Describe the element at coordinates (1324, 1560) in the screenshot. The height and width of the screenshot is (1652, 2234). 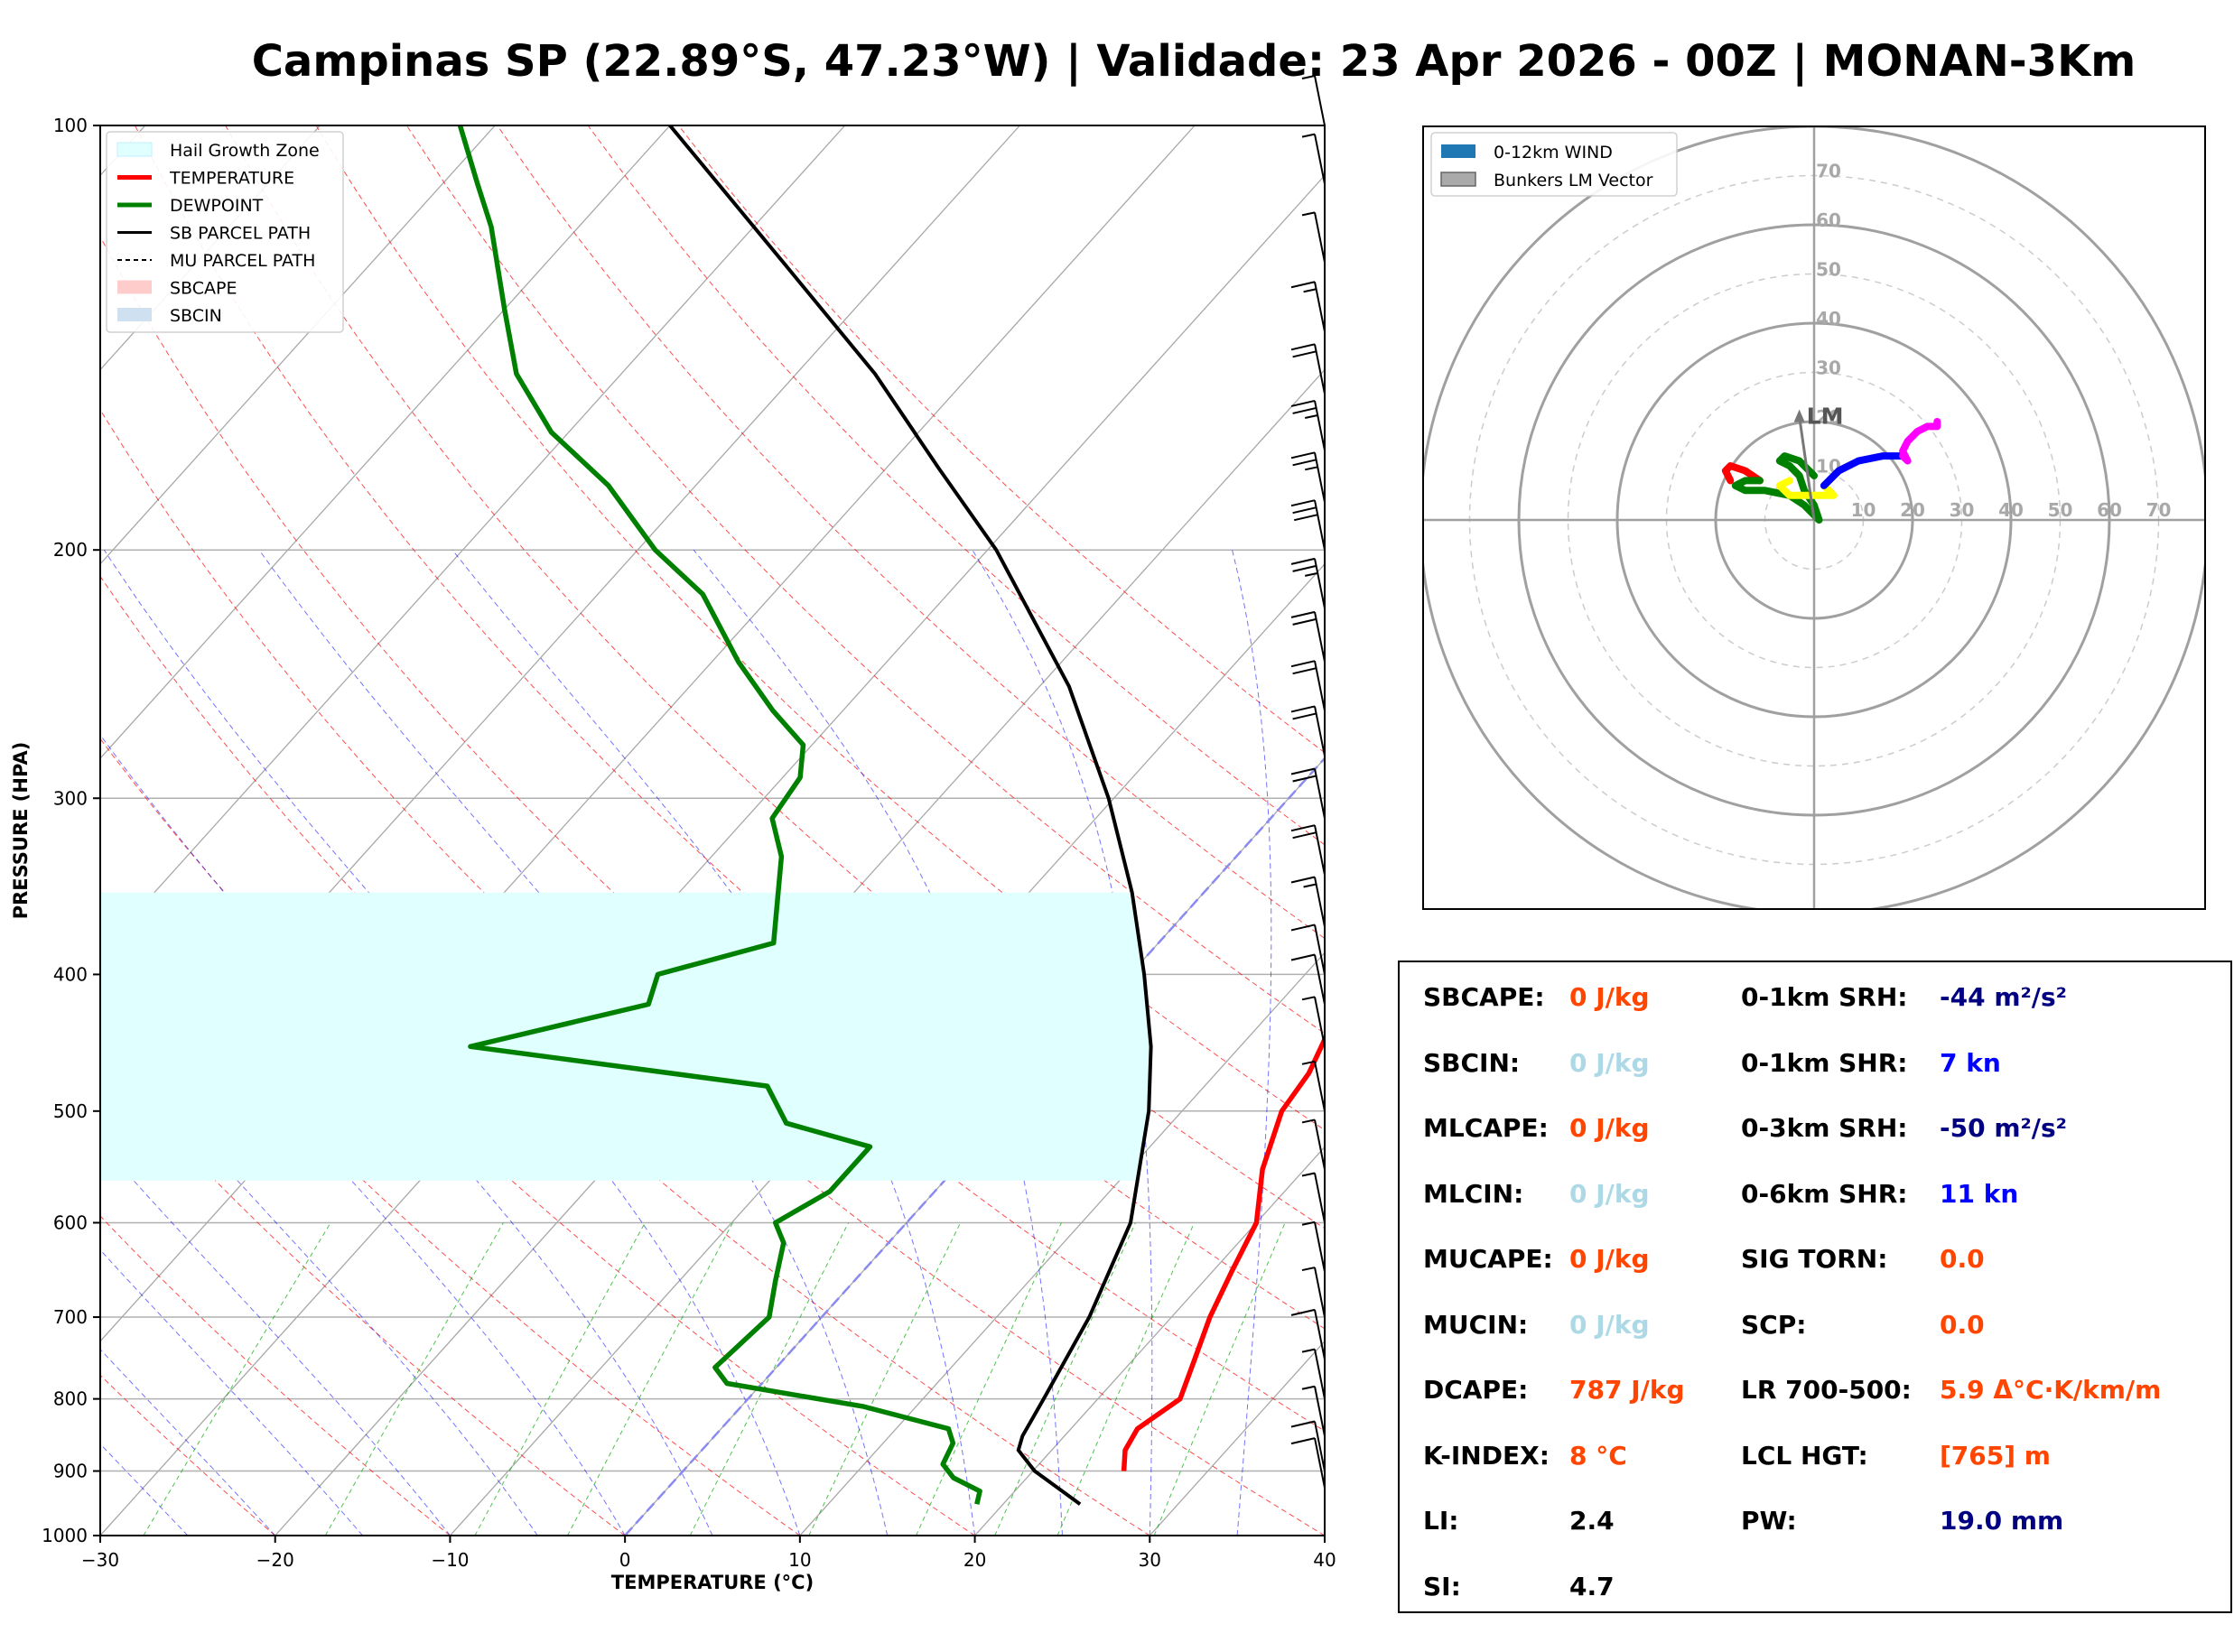
I see `x-tick-label: 40` at that location.